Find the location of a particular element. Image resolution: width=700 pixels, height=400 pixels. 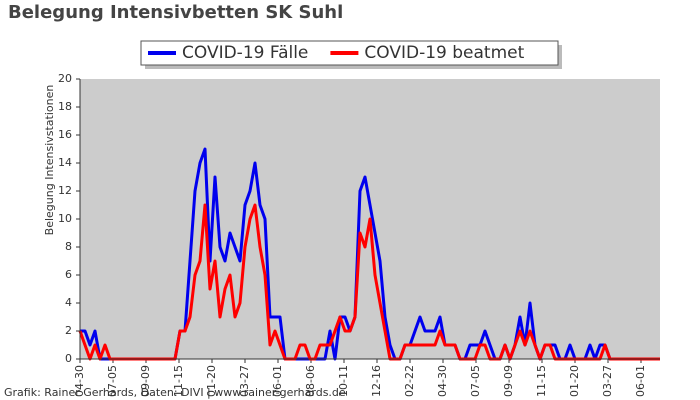

x-tick-label: 08-06 is located at coordinates (310, 381).